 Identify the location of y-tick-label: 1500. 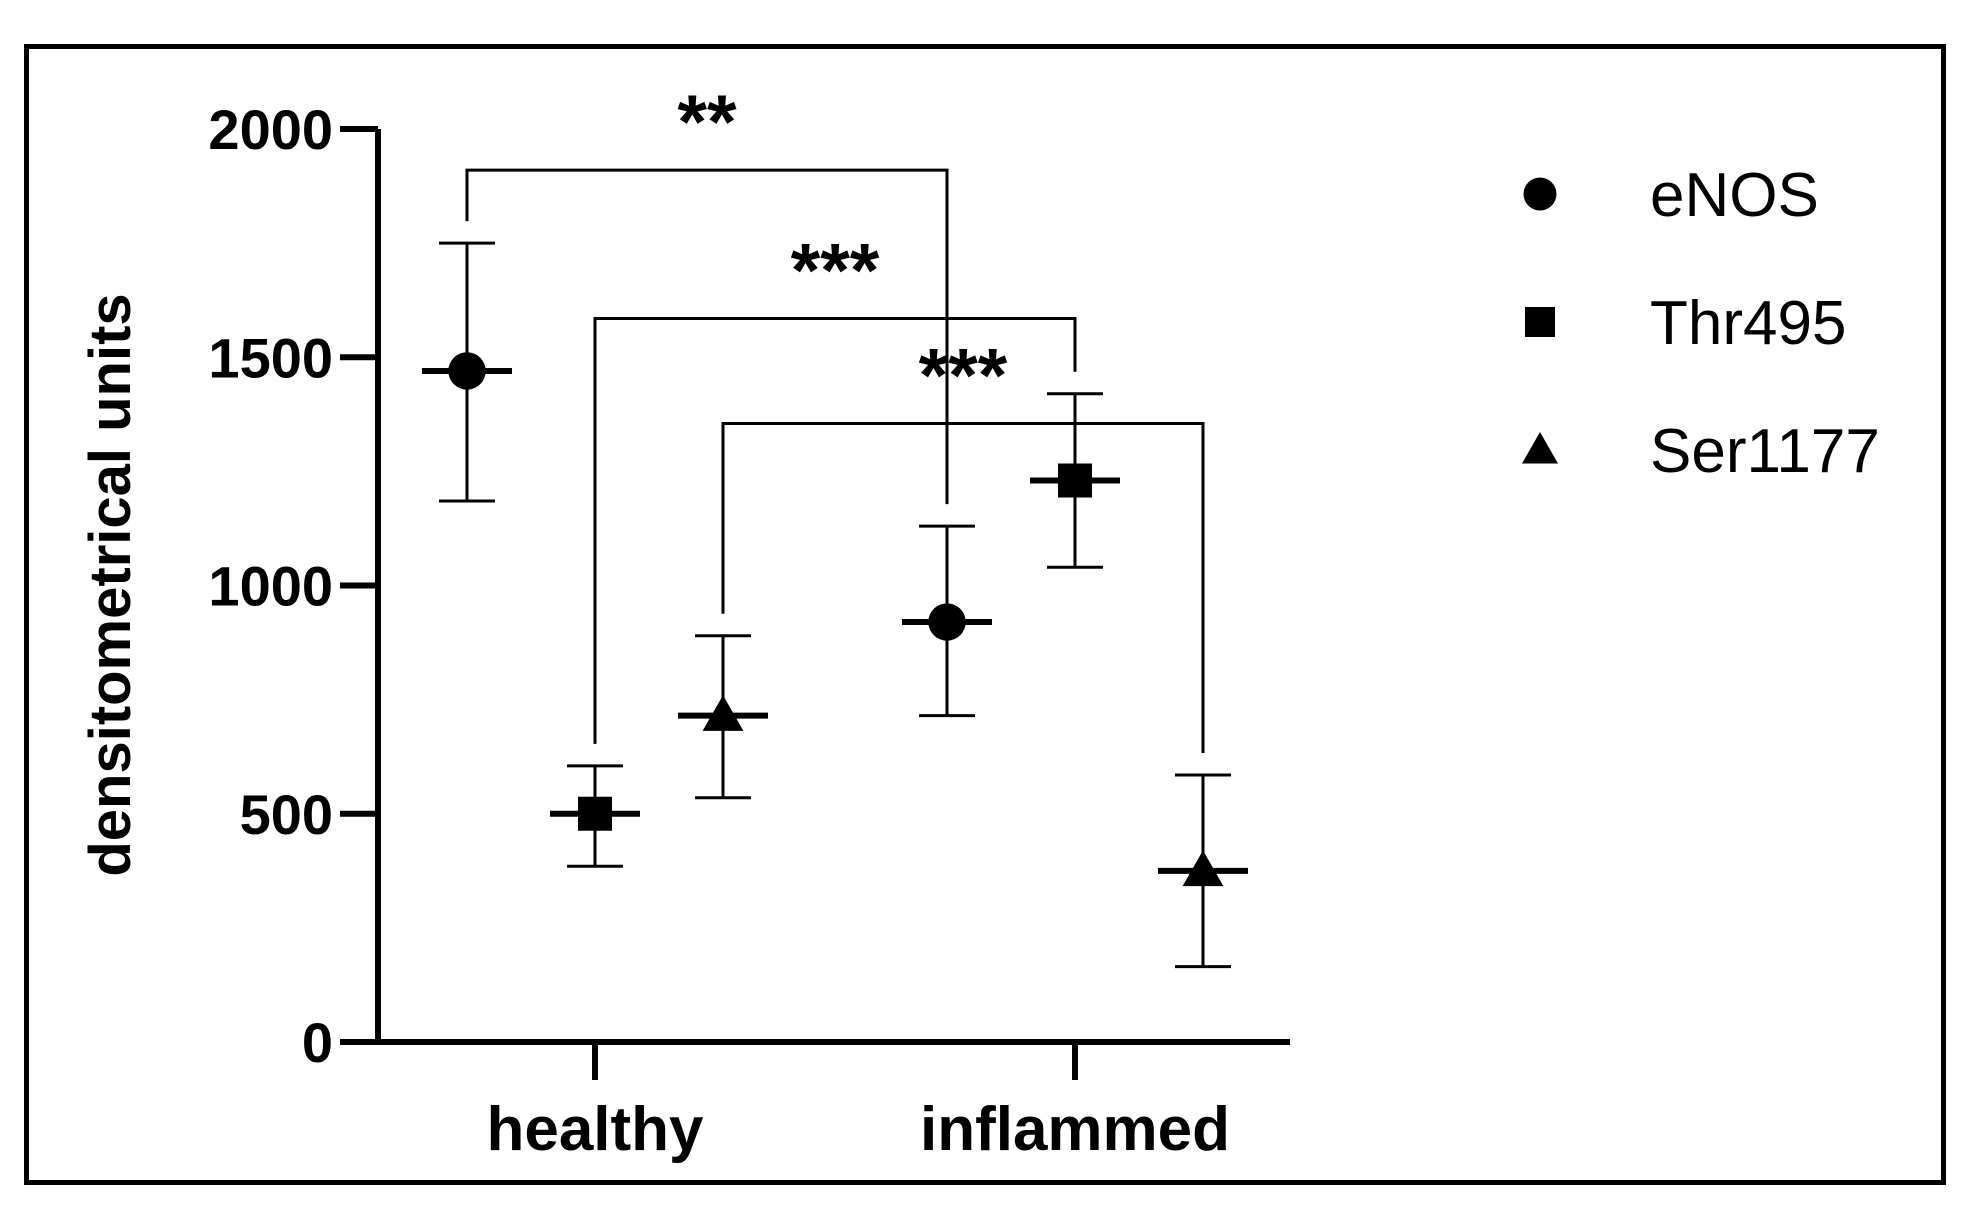
(270, 357).